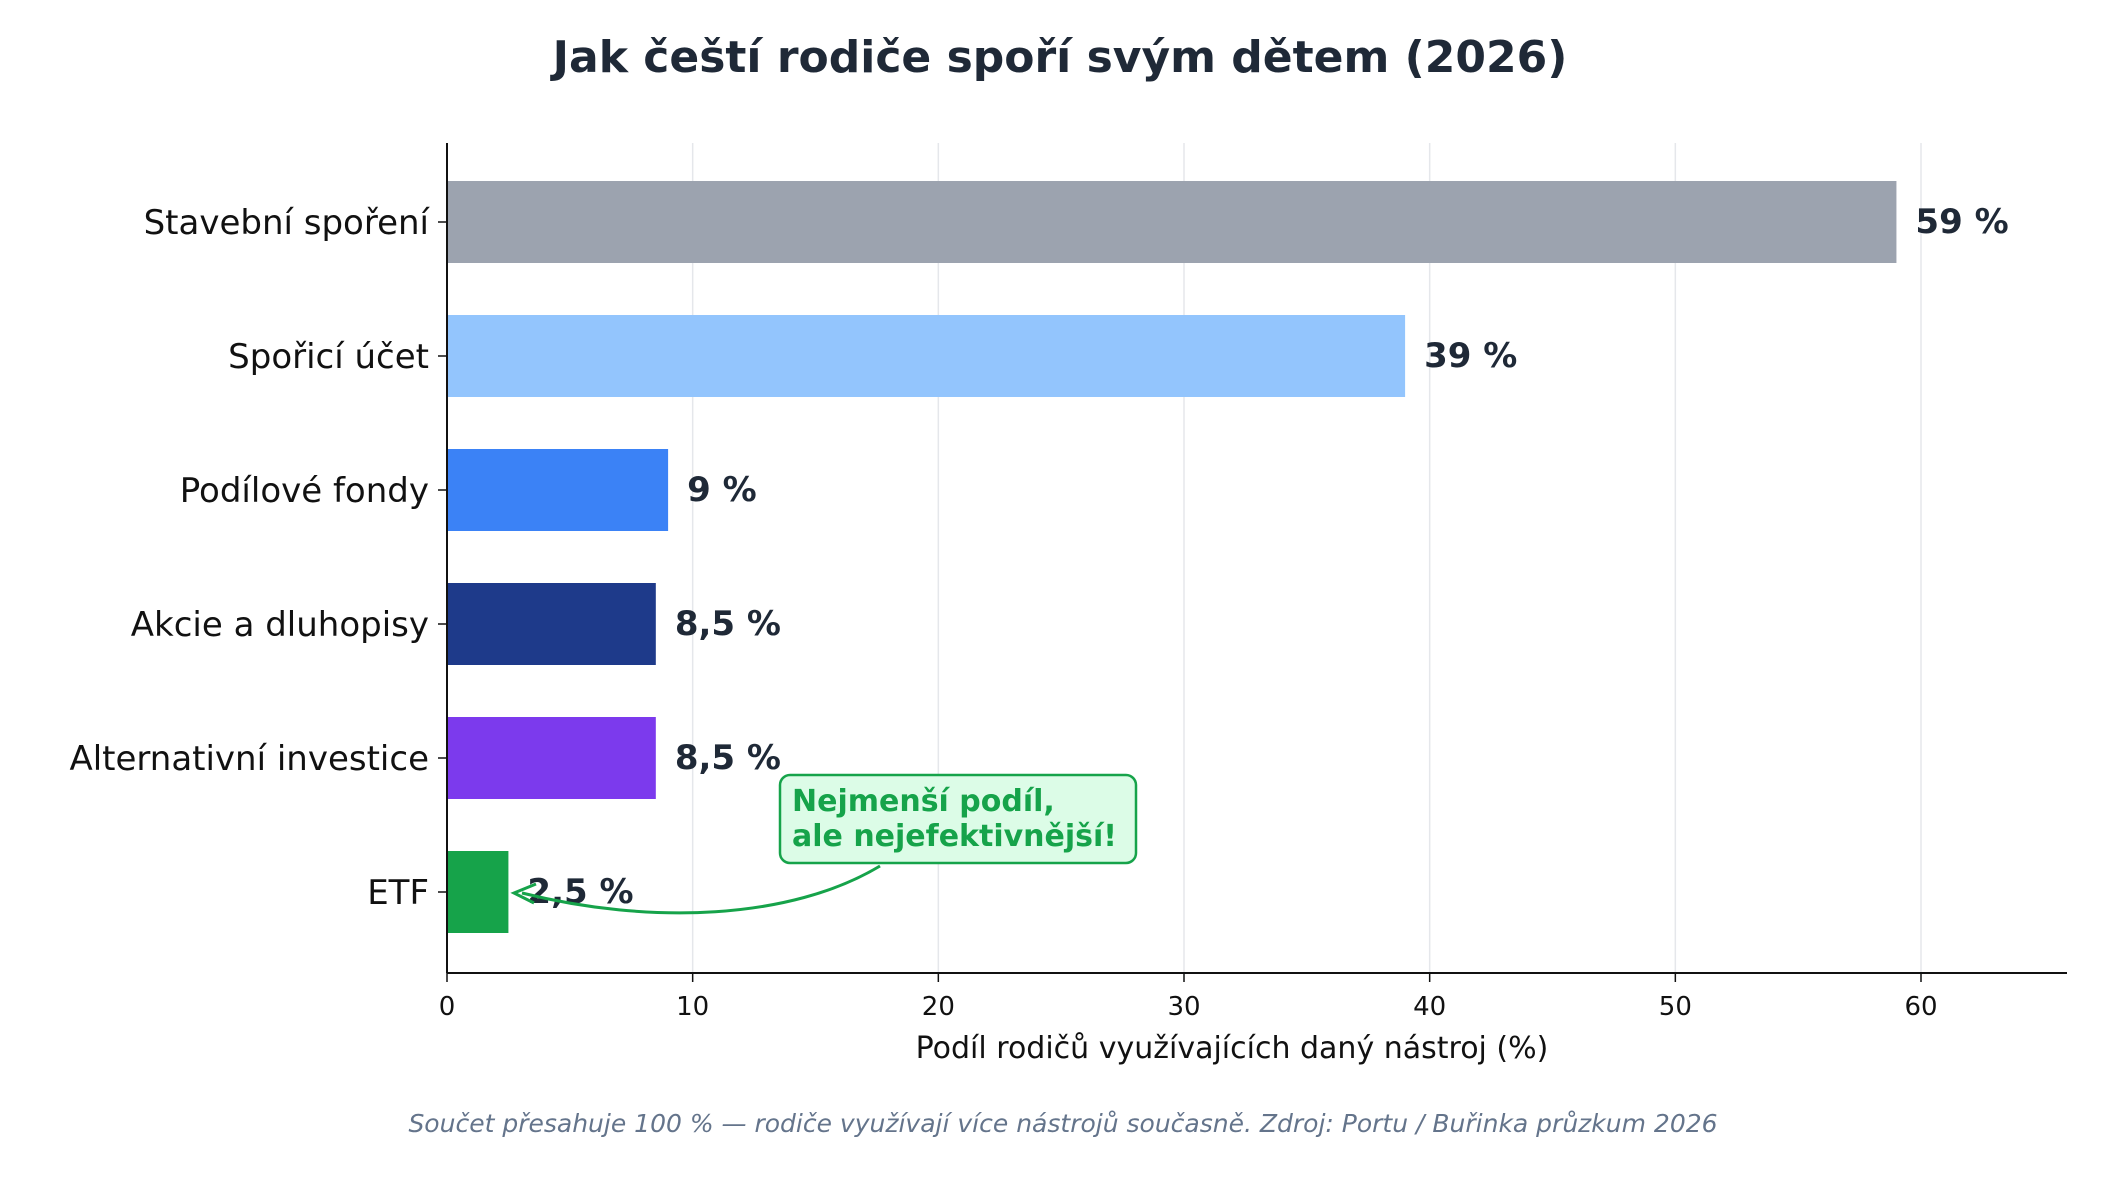  What do you see at coordinates (923, 801) in the screenshot?
I see `annotation-line-1: Nejmenší podíl,` at bounding box center [923, 801].